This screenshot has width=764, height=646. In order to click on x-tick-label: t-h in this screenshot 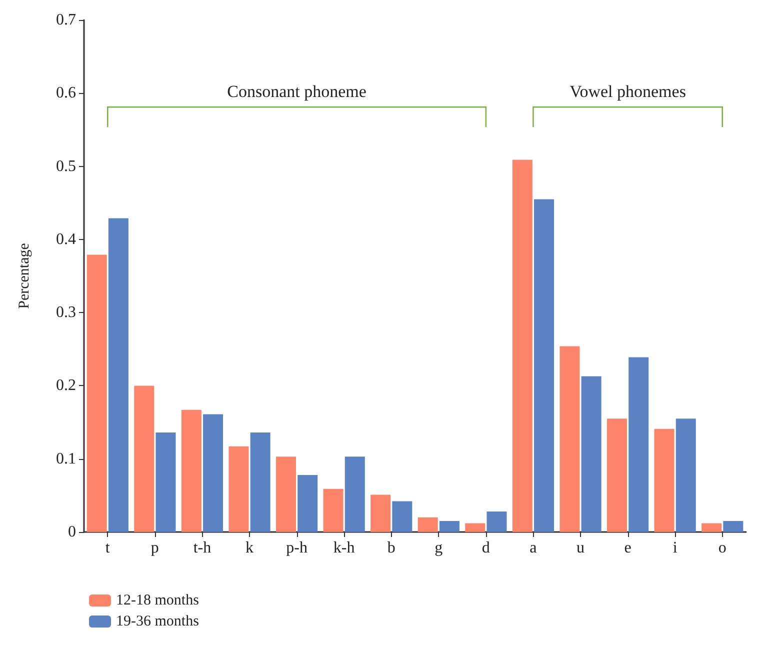, I will do `click(202, 548)`.